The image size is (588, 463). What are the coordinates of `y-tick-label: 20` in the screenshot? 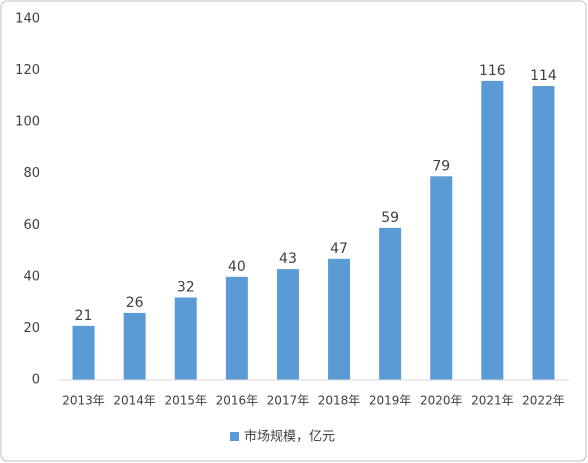 It's located at (31, 328).